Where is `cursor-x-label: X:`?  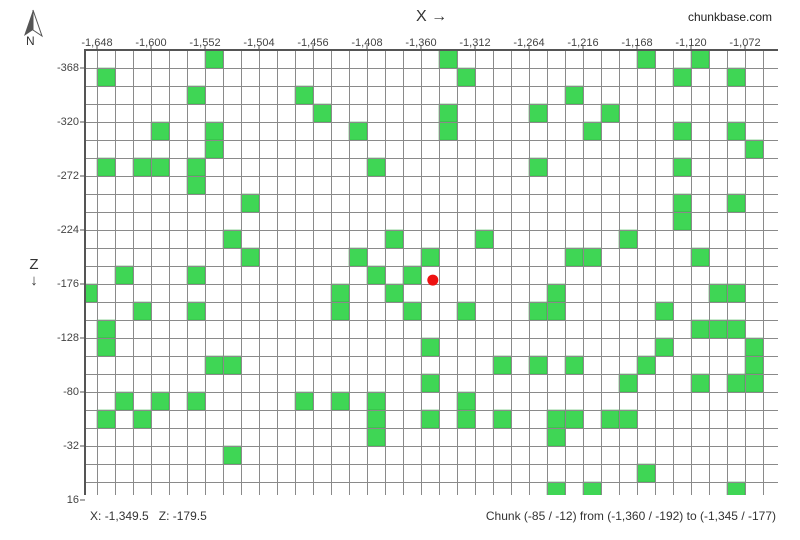 cursor-x-label: X: is located at coordinates (96, 516).